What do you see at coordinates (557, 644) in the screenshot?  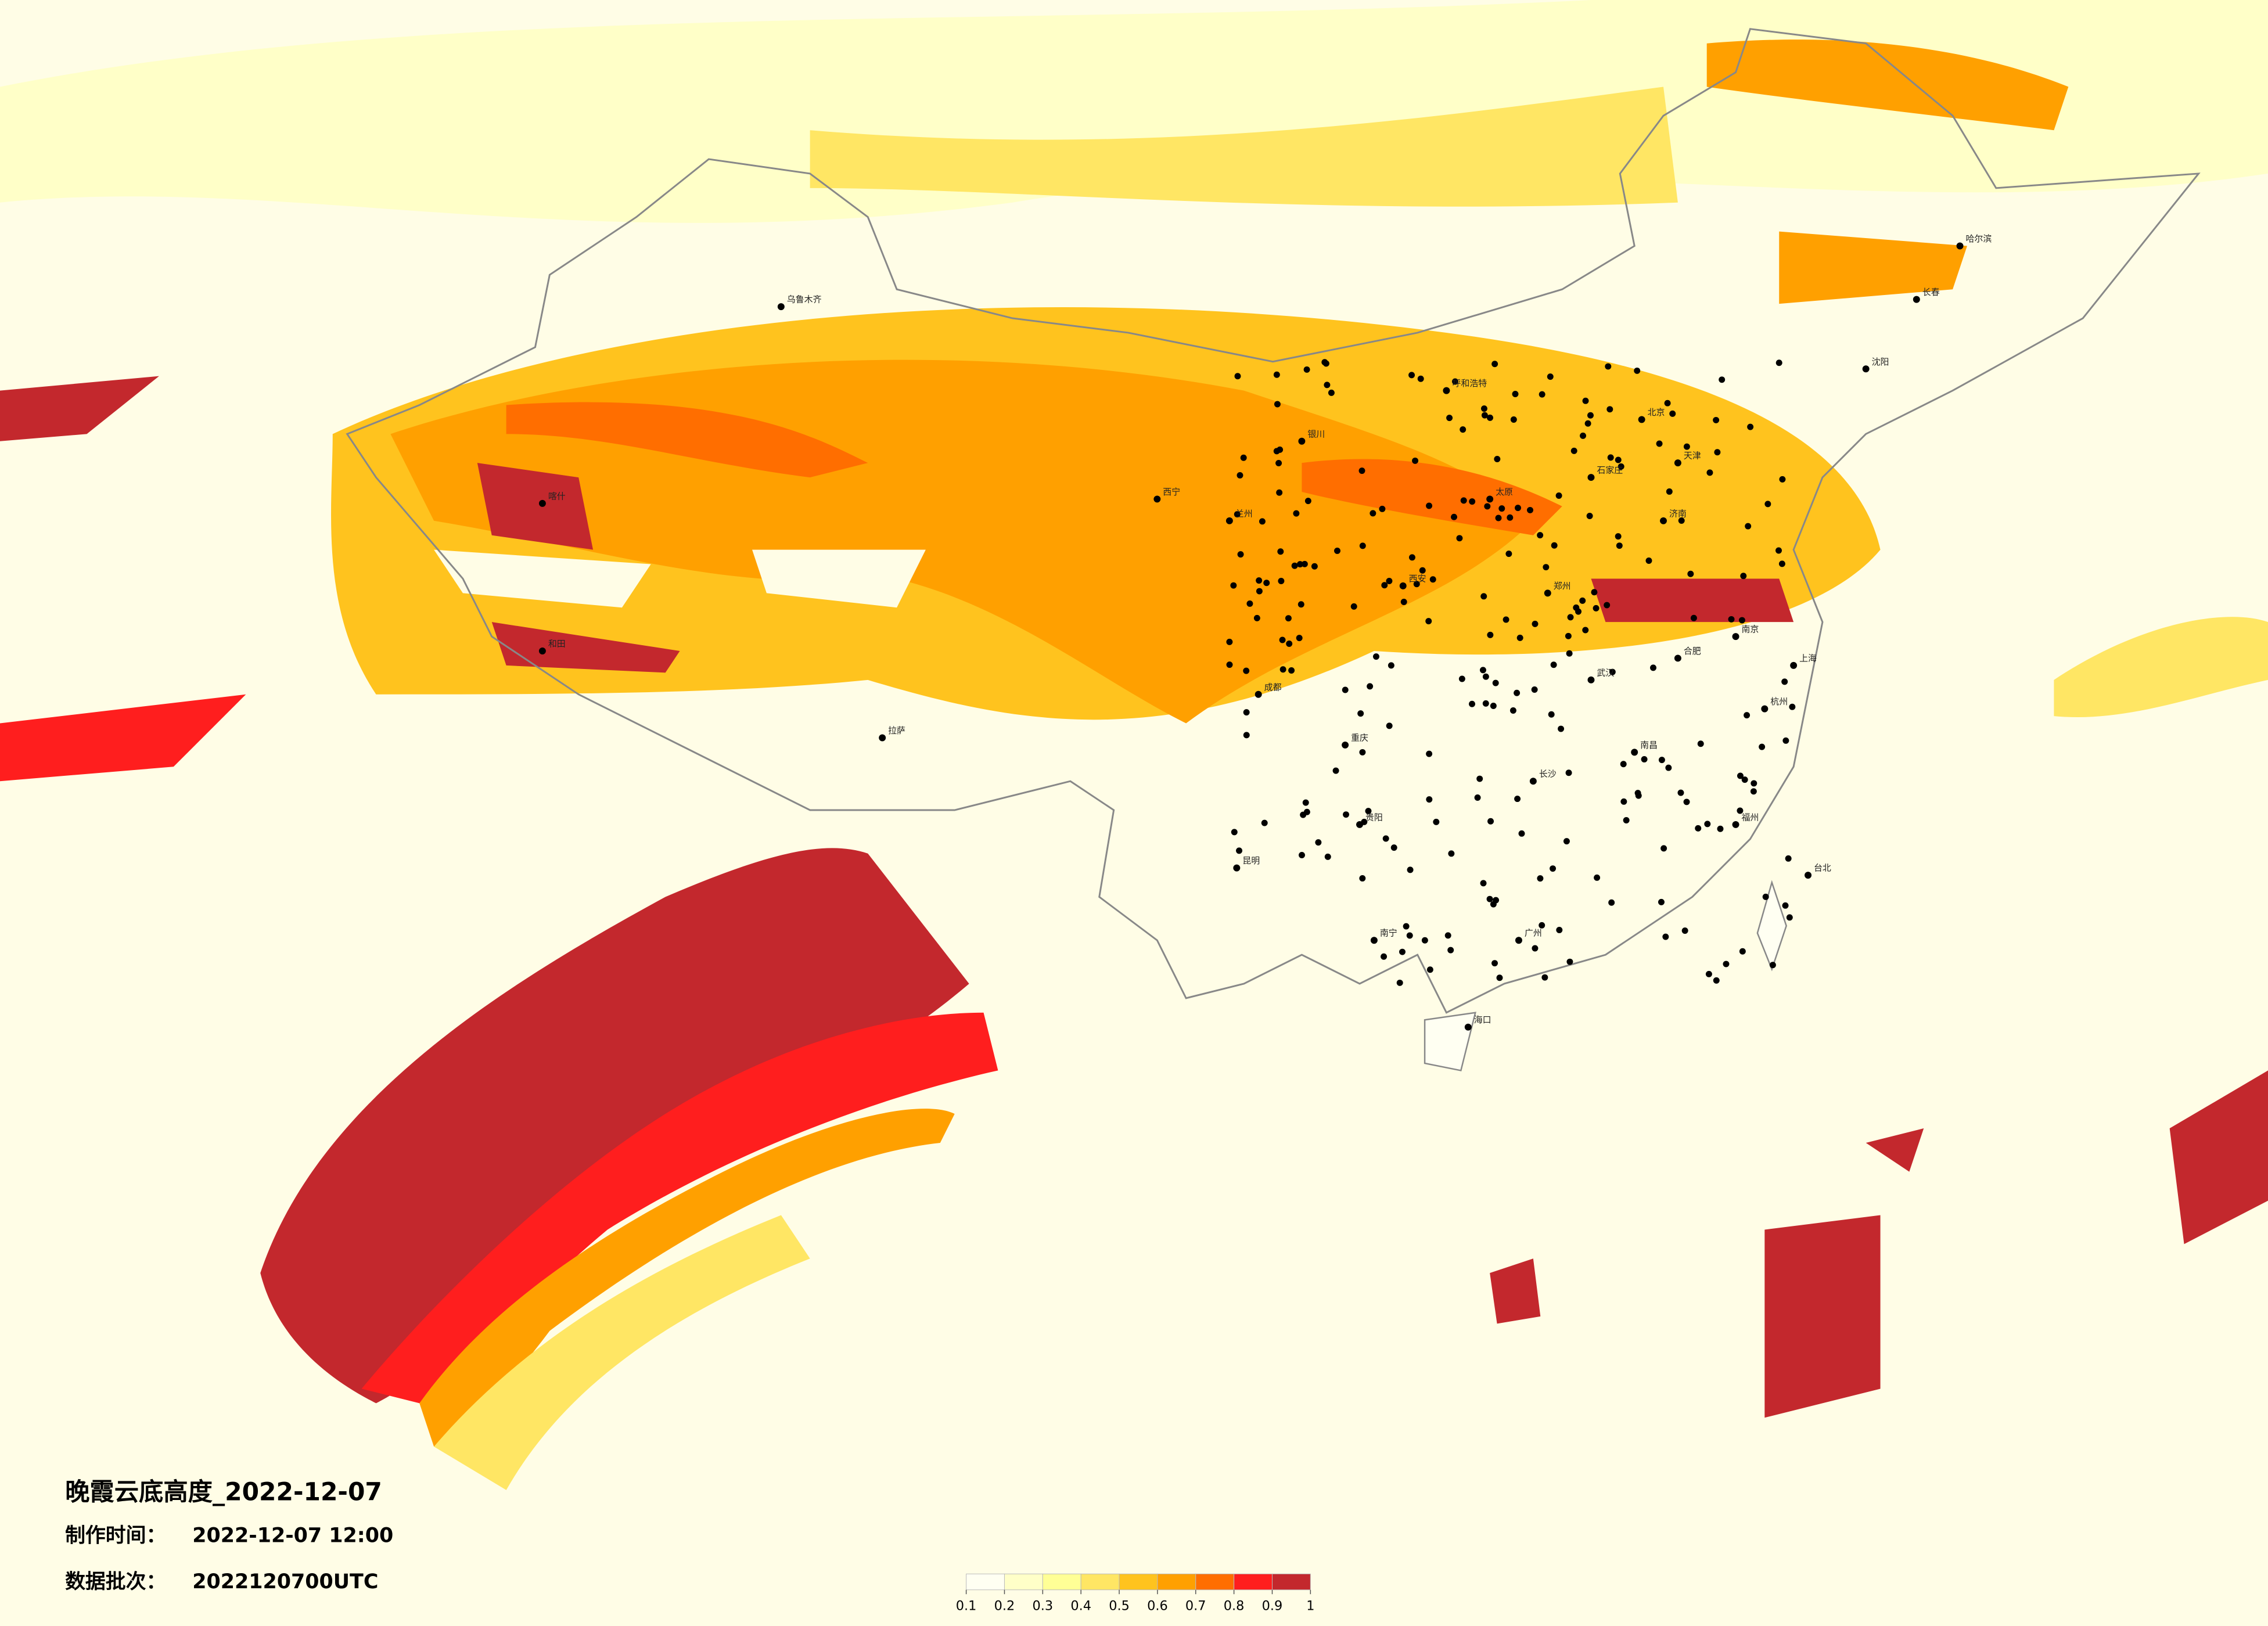 I see `city-label: 和田` at bounding box center [557, 644].